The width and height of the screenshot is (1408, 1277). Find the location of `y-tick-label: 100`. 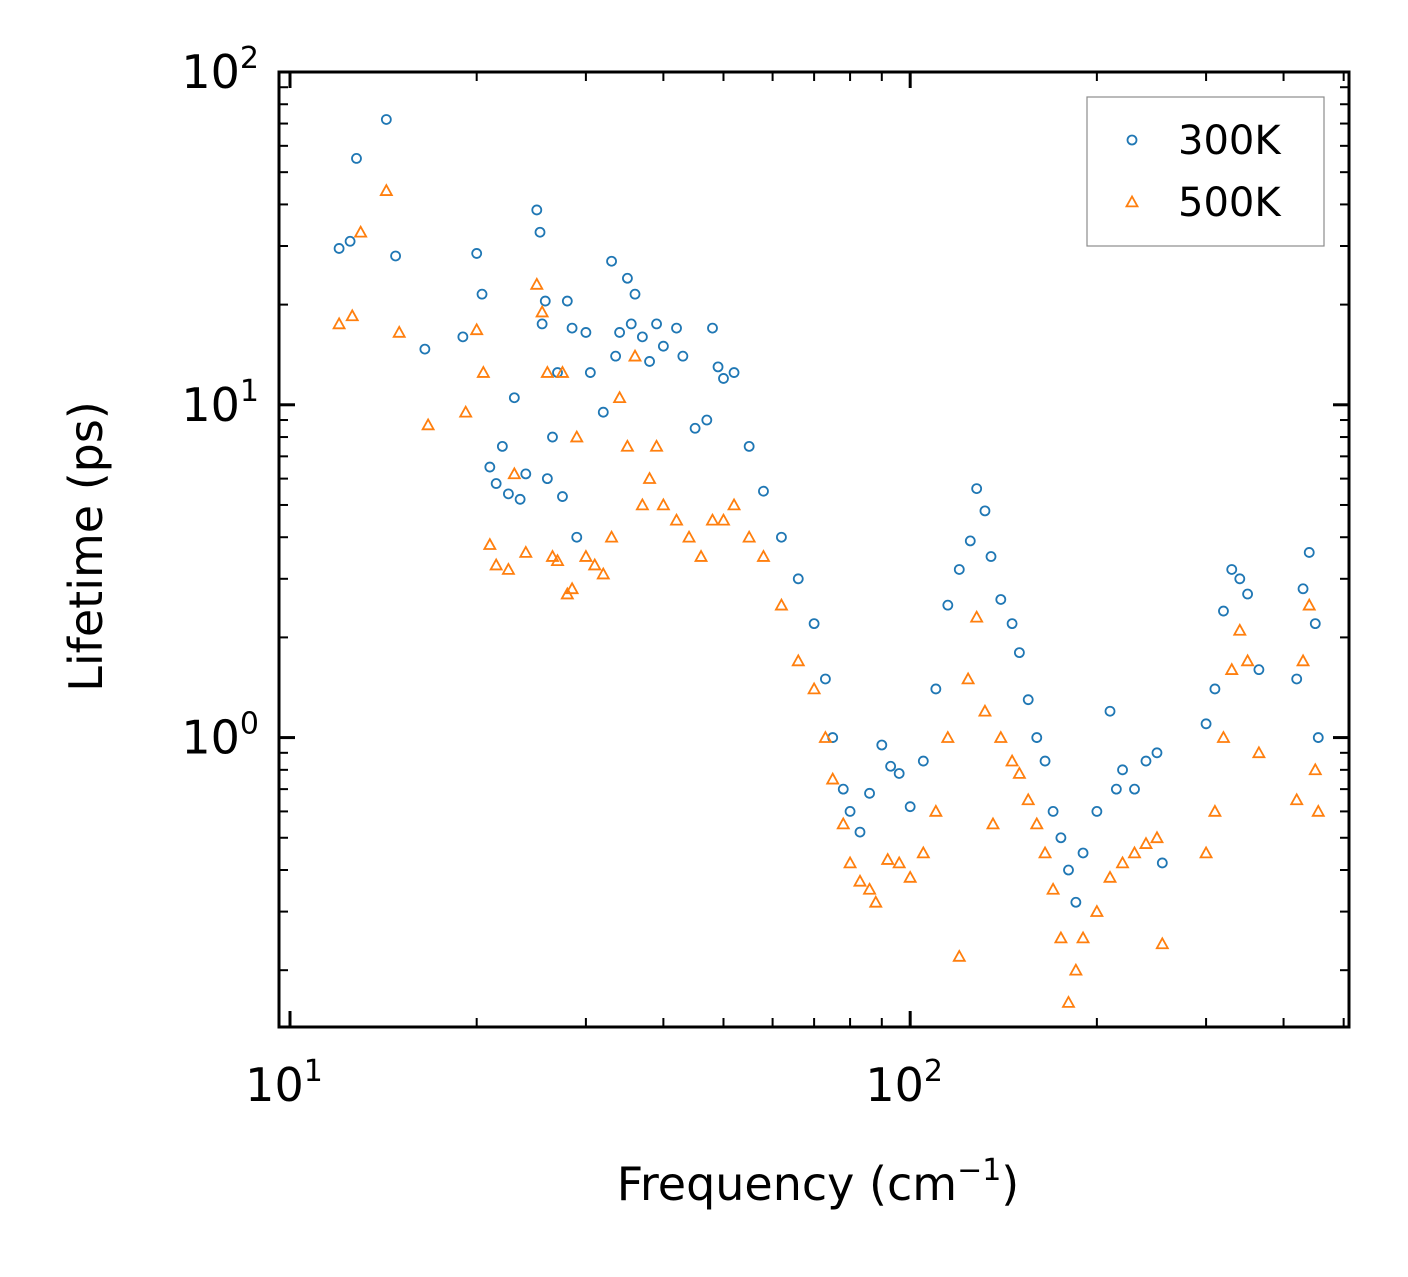

y-tick-label: 100 is located at coordinates (220, 736).